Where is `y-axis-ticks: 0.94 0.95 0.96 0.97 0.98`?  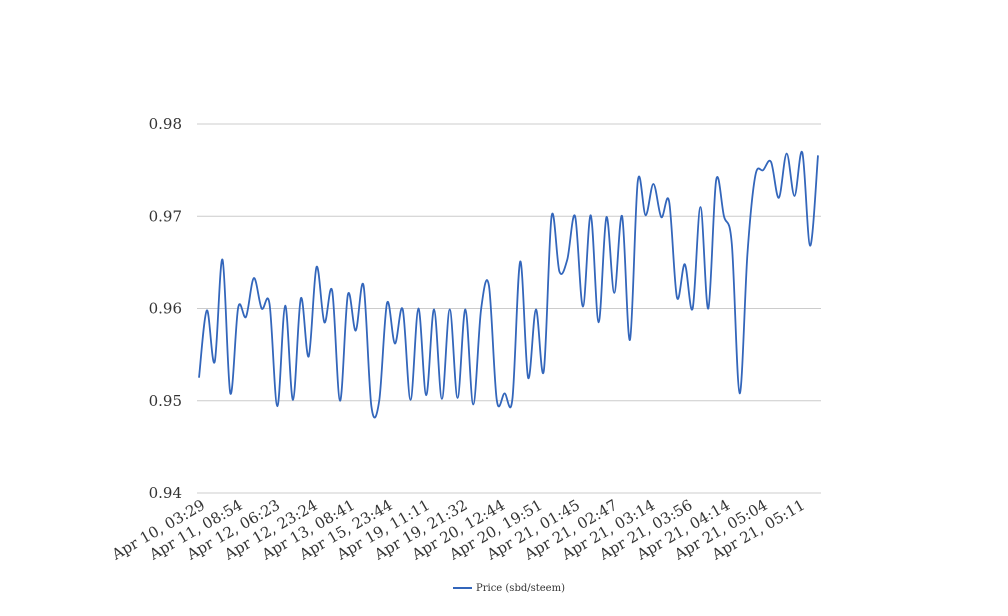
y-axis-ticks: 0.94 0.95 0.96 0.97 0.98 is located at coordinates (165, 308).